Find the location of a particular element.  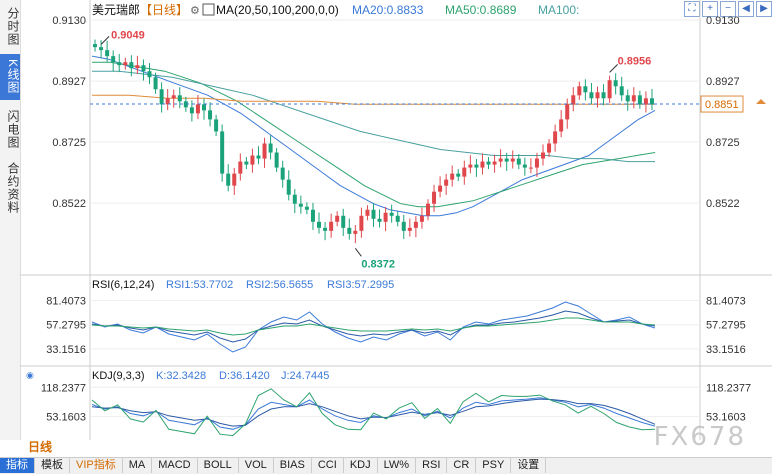

toolbar-item-4: MACD is located at coordinates (175, 465).